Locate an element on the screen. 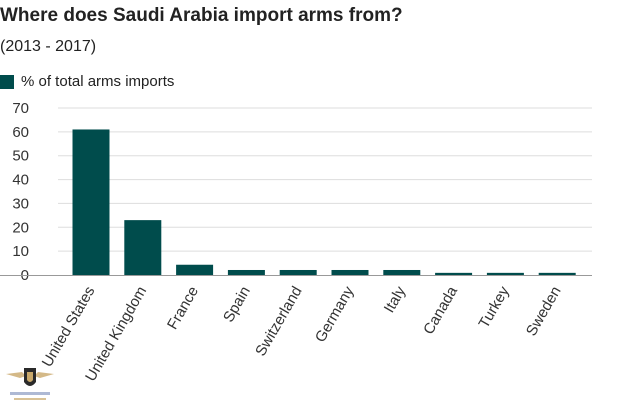 The width and height of the screenshot is (624, 406). x-category-label: France is located at coordinates (183, 308).